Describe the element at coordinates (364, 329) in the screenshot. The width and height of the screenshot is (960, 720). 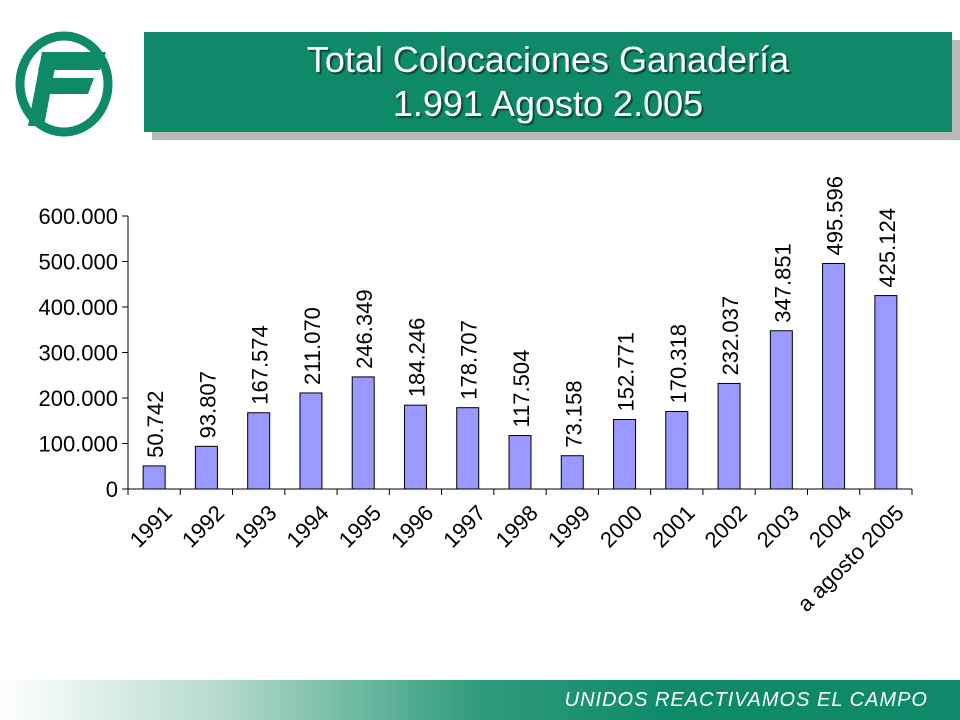
I see `value-label: 246.349` at that location.